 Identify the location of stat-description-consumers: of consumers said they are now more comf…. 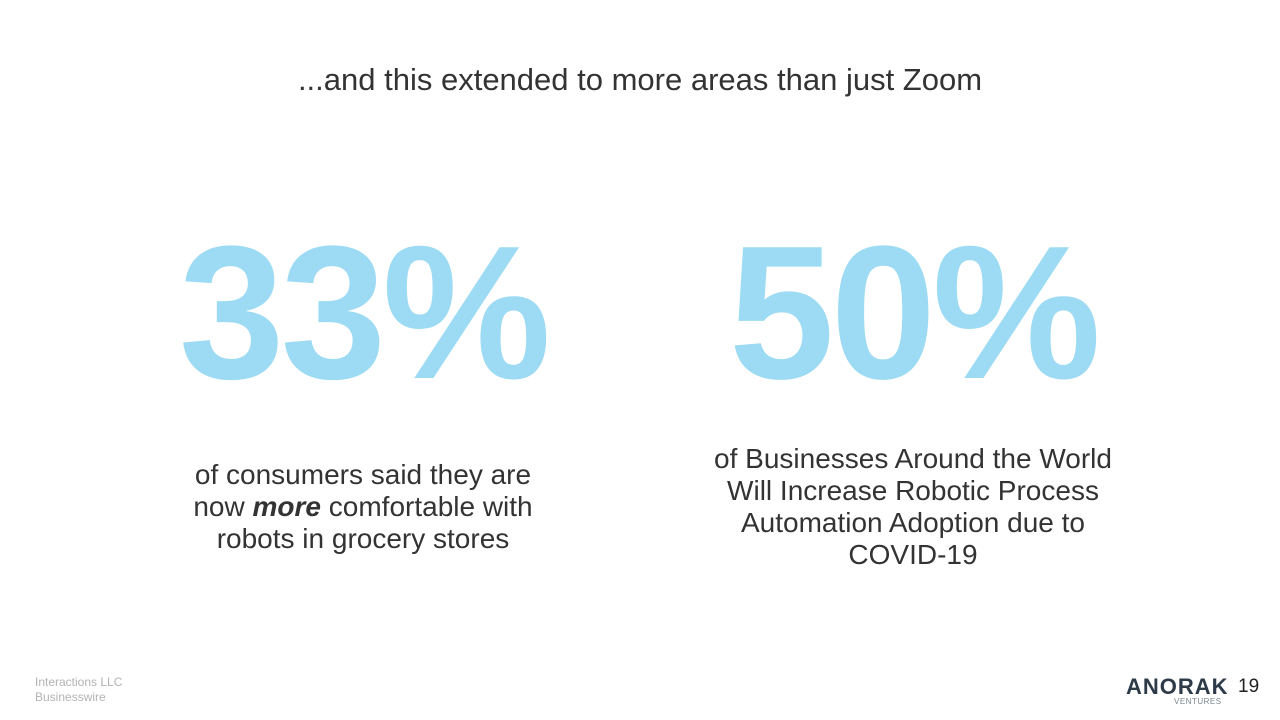
(363, 507).